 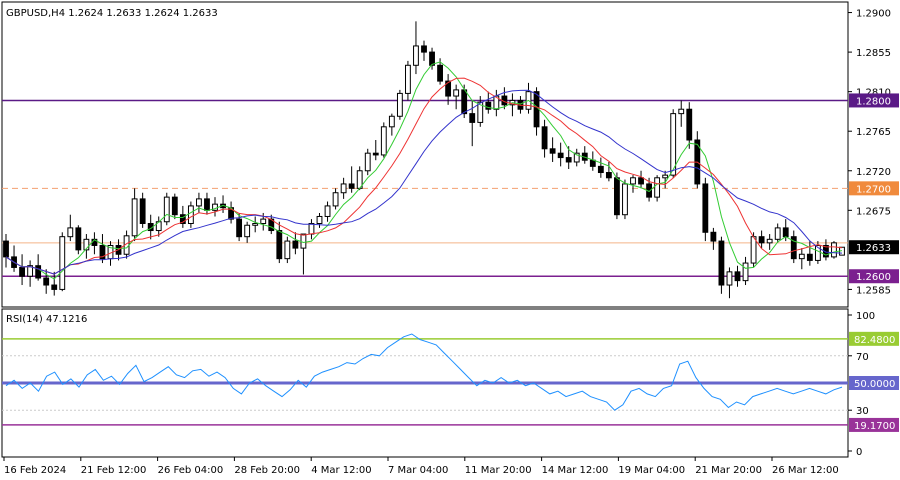 What do you see at coordinates (35, 470) in the screenshot?
I see `x-tick-label: 16 Feb 2024` at bounding box center [35, 470].